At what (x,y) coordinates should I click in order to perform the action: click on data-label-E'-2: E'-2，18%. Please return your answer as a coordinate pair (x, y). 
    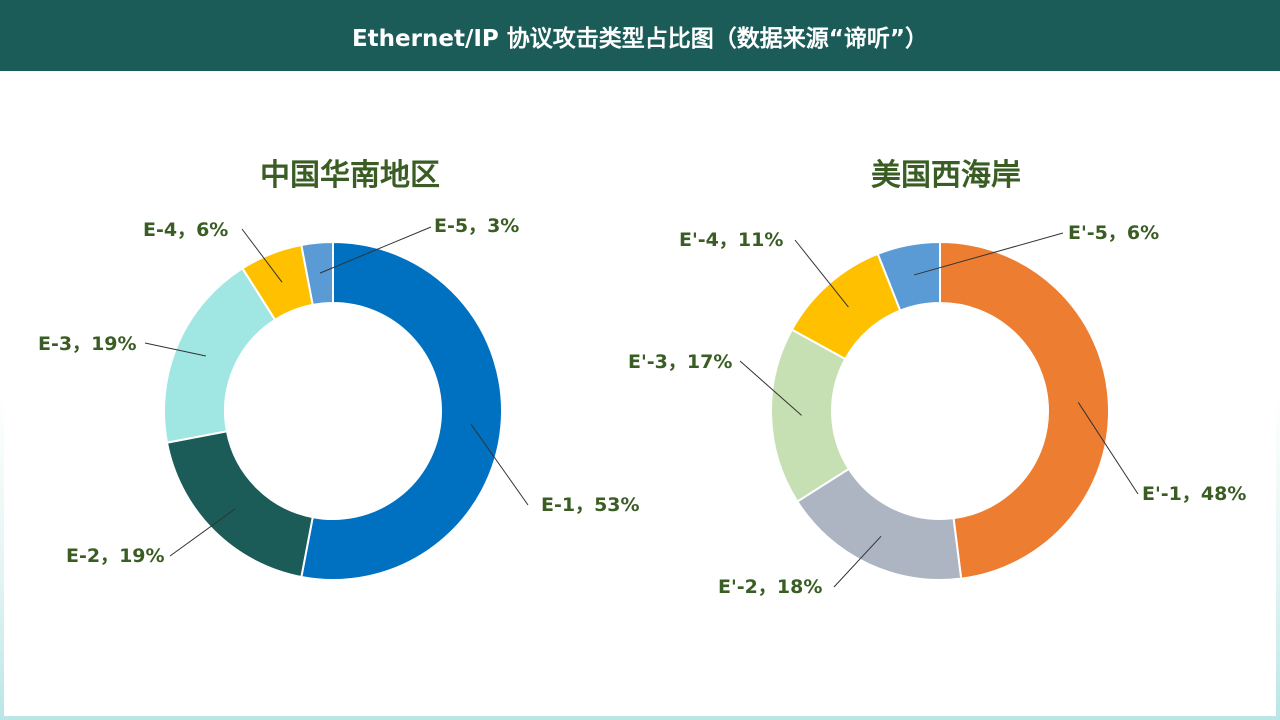
    Looking at the image, I should click on (770, 587).